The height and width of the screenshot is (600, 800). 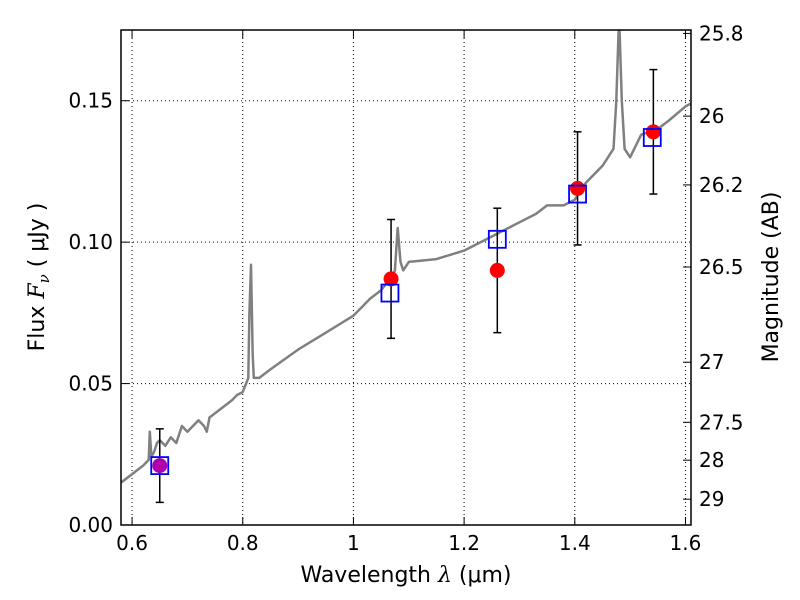 What do you see at coordinates (90, 242) in the screenshot?
I see `y-tick-label: 0.10` at bounding box center [90, 242].